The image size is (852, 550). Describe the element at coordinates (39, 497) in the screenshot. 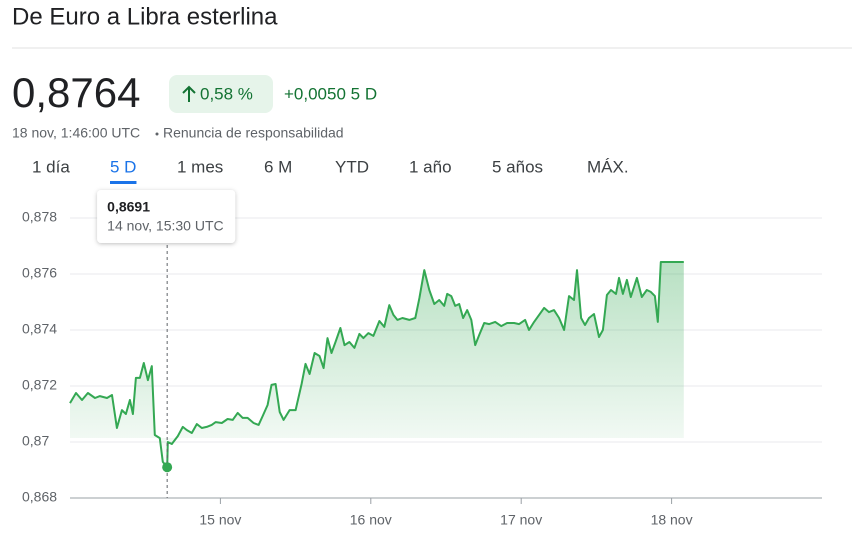

I see `y-tick-label: 0,868` at that location.